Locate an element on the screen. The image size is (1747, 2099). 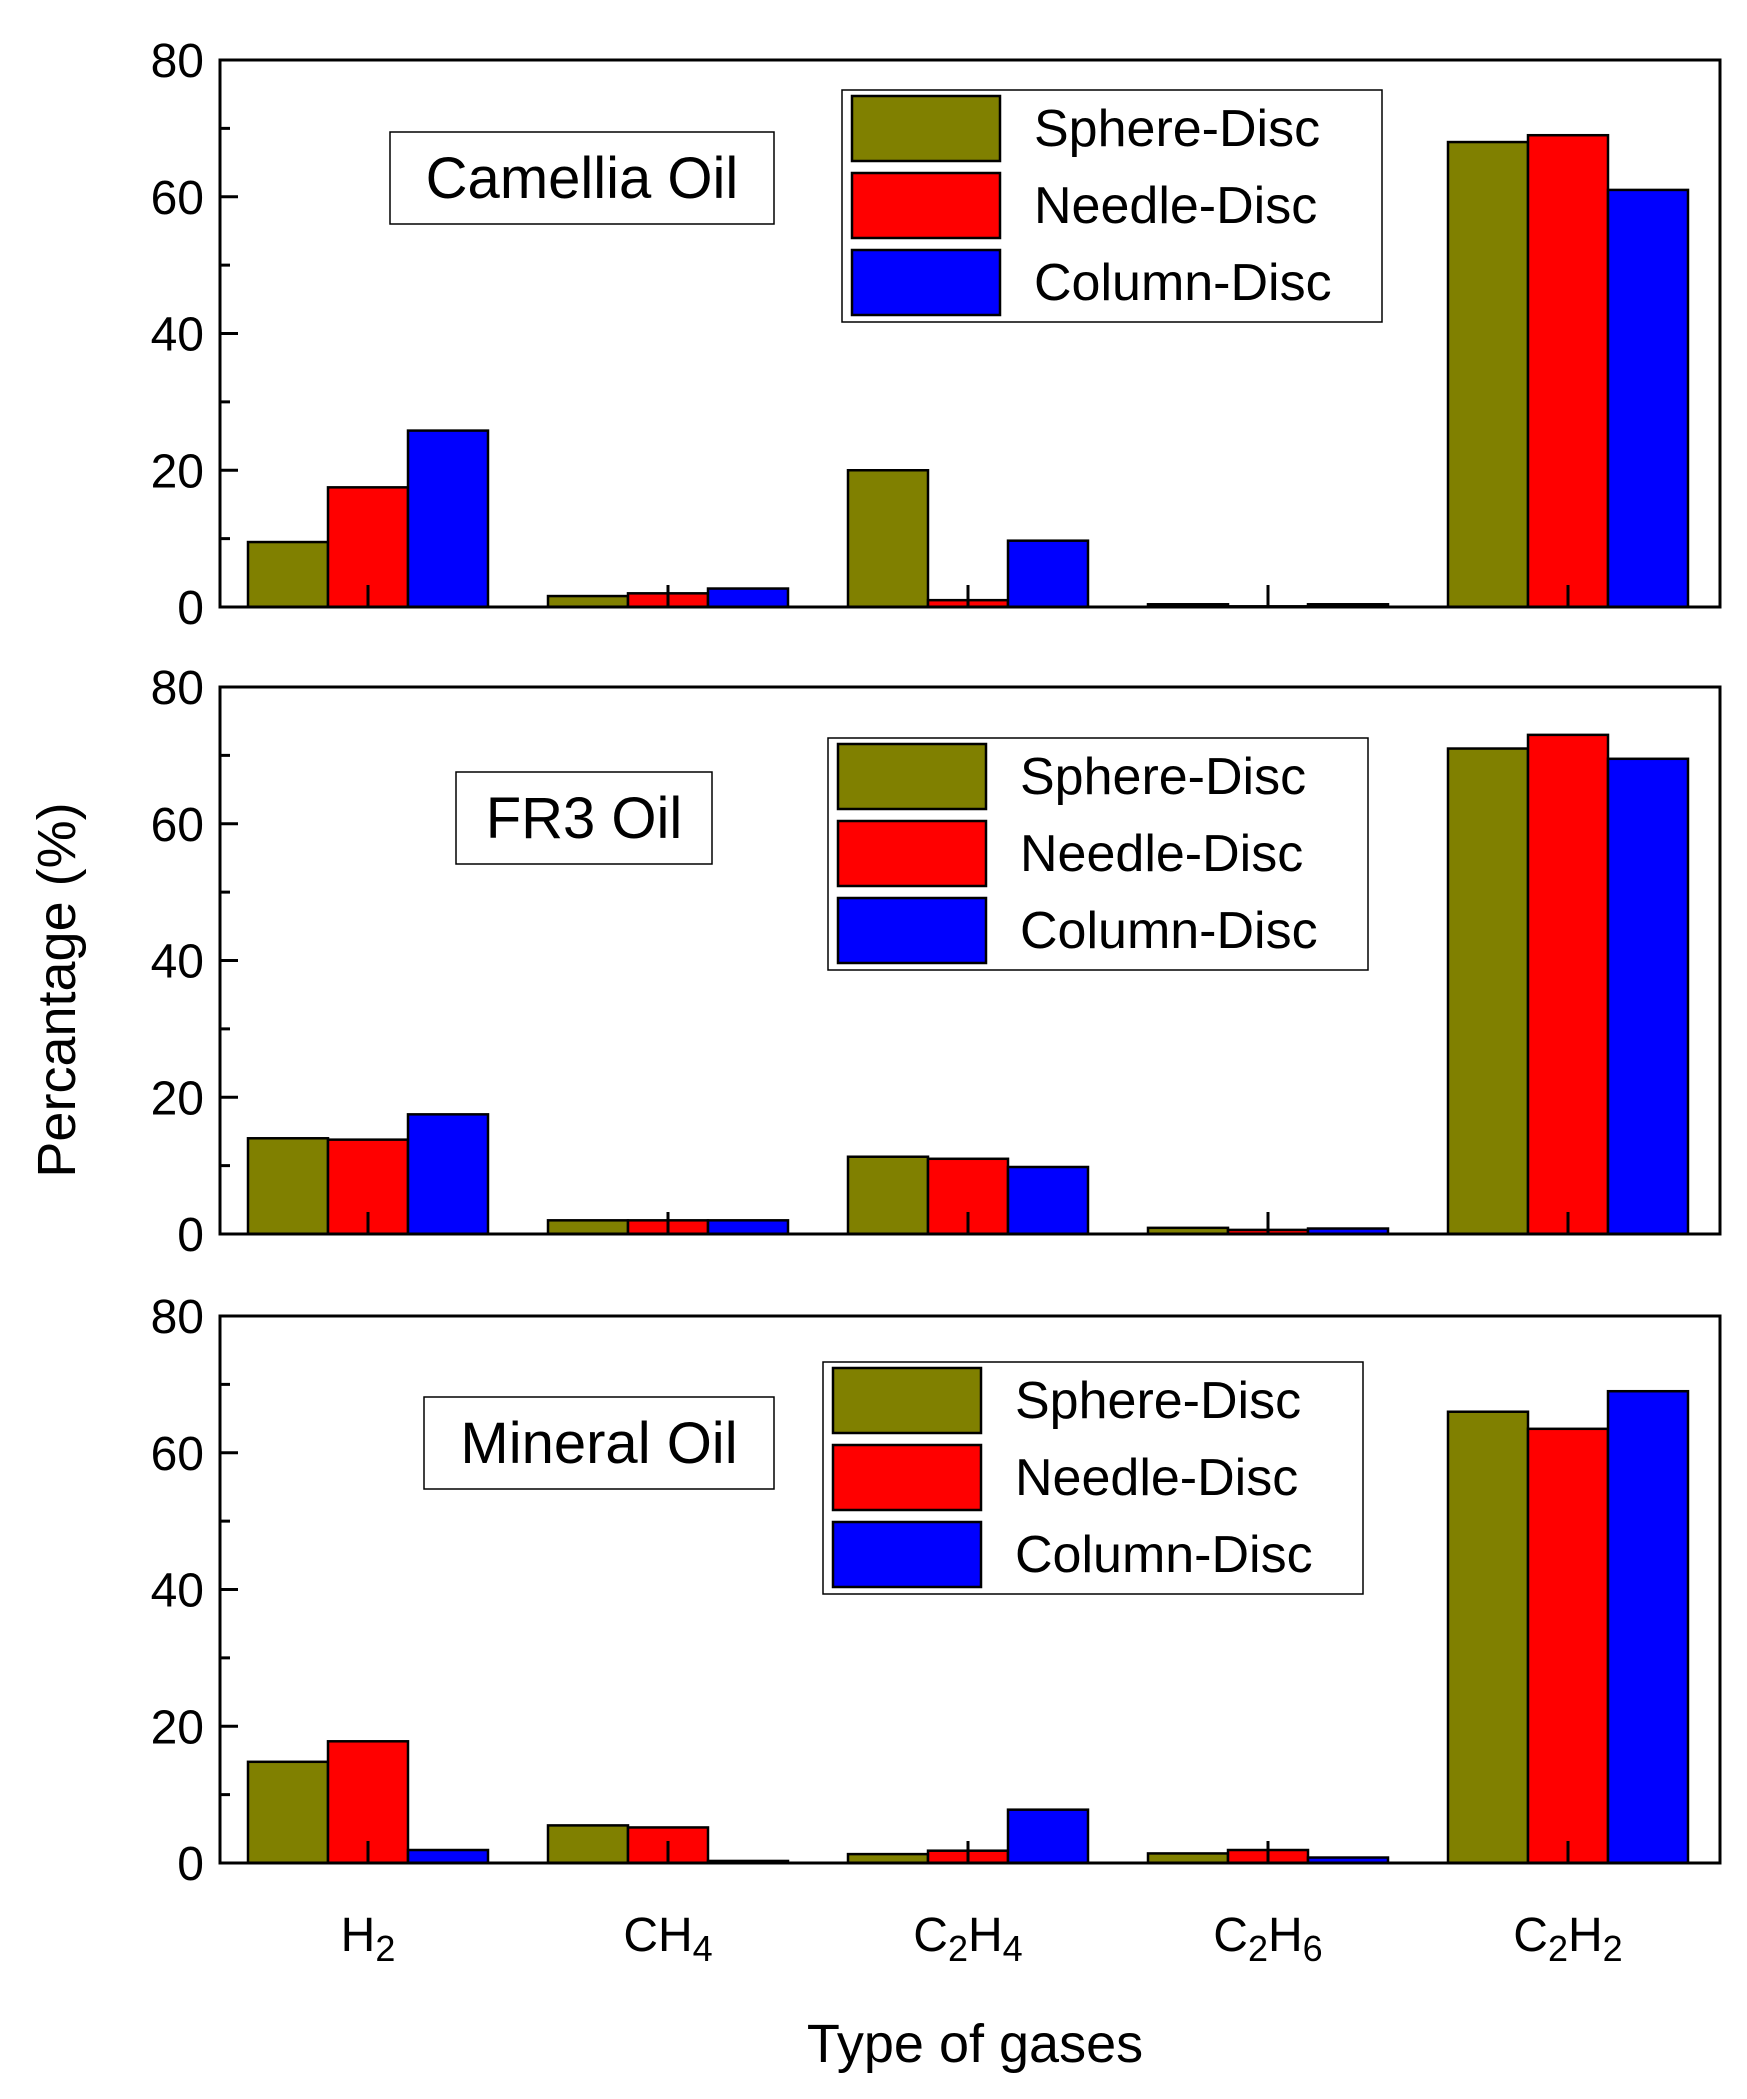
x-tick-label: C2H6 is located at coordinates (1267, 1939).